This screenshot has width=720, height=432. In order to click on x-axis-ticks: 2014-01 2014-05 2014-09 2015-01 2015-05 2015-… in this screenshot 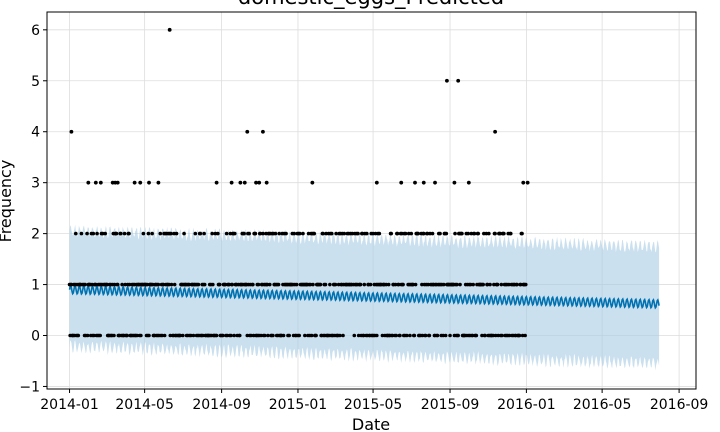, I will do `click(374, 401)`.